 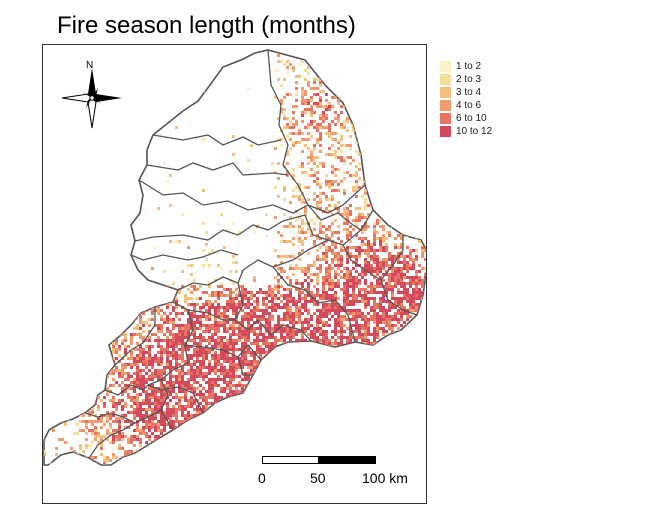 What do you see at coordinates (469, 66) in the screenshot?
I see `legend-label: 1 to 2` at bounding box center [469, 66].